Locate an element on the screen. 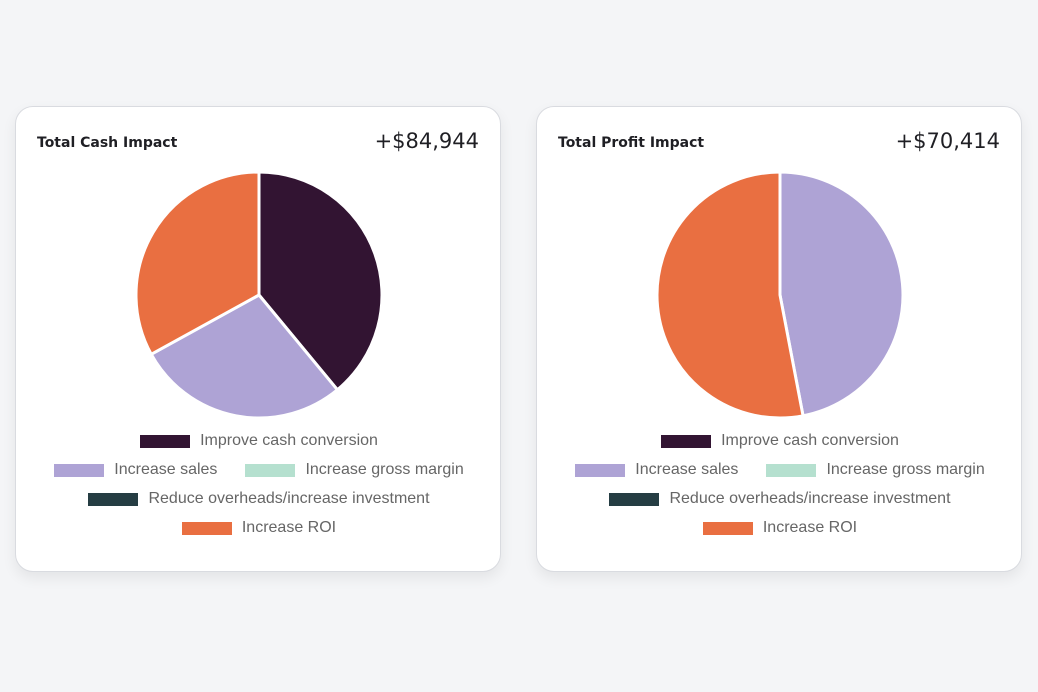  card-total-value: +$70,414 is located at coordinates (947, 141).